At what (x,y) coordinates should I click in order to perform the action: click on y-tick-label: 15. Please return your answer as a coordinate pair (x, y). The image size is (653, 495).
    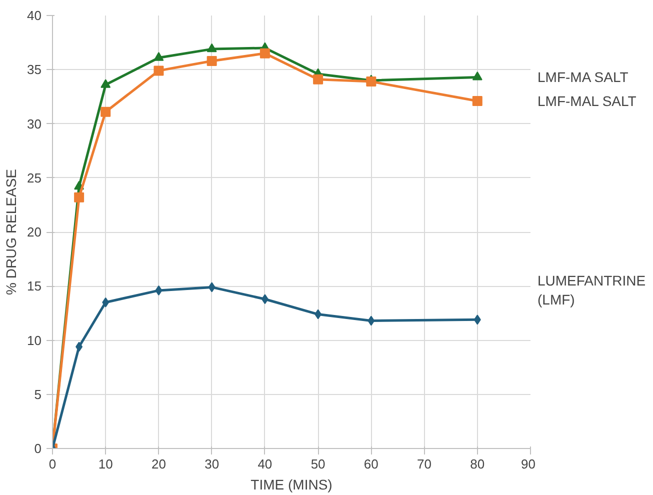
    Looking at the image, I should click on (34, 286).